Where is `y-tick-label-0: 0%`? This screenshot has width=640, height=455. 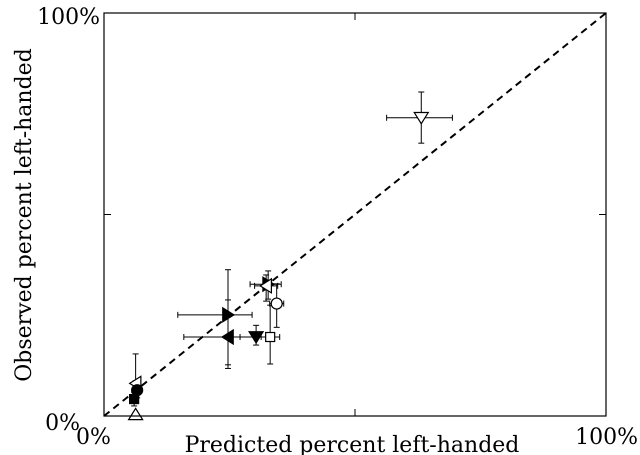
y-tick-label-0: 0% is located at coordinates (62, 423).